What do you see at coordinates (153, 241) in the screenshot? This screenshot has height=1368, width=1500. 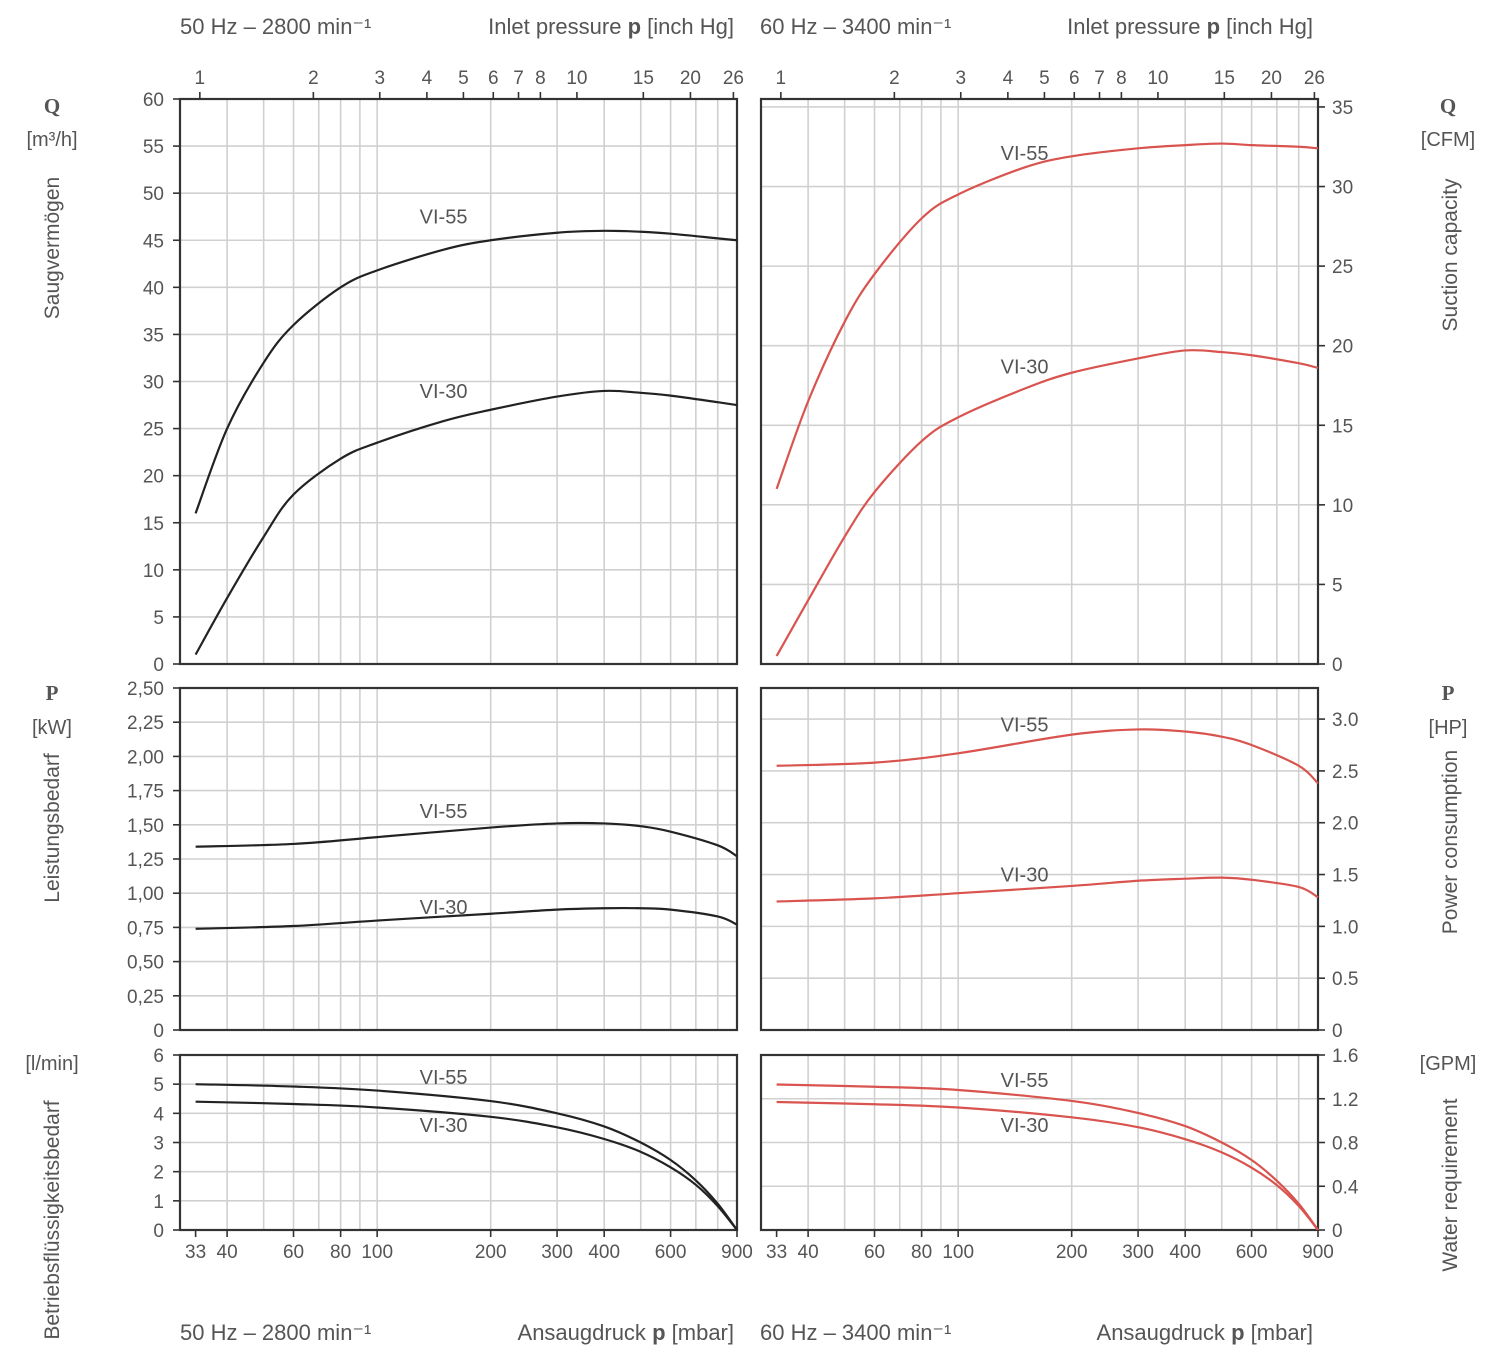 I see `left-suction-y-tick-label: 45` at bounding box center [153, 241].